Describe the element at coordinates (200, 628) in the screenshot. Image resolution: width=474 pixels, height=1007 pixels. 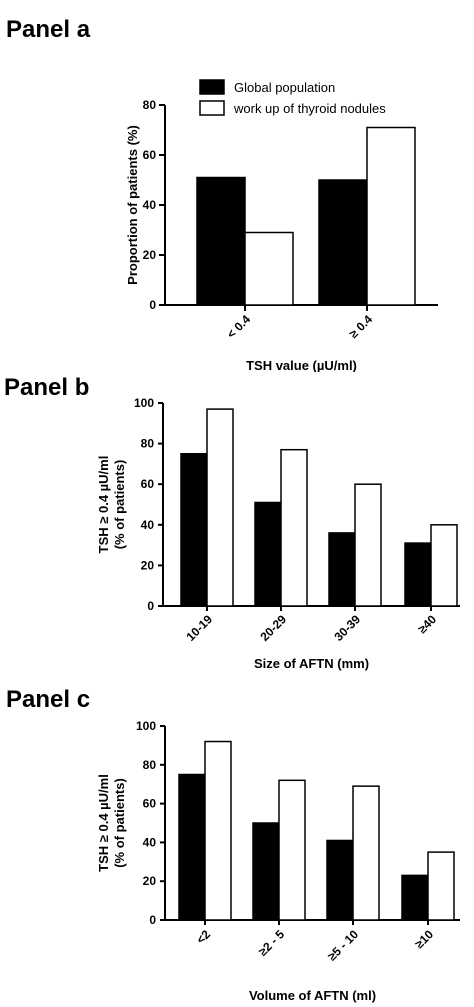
I see `x-tick-label: 10-19` at that location.